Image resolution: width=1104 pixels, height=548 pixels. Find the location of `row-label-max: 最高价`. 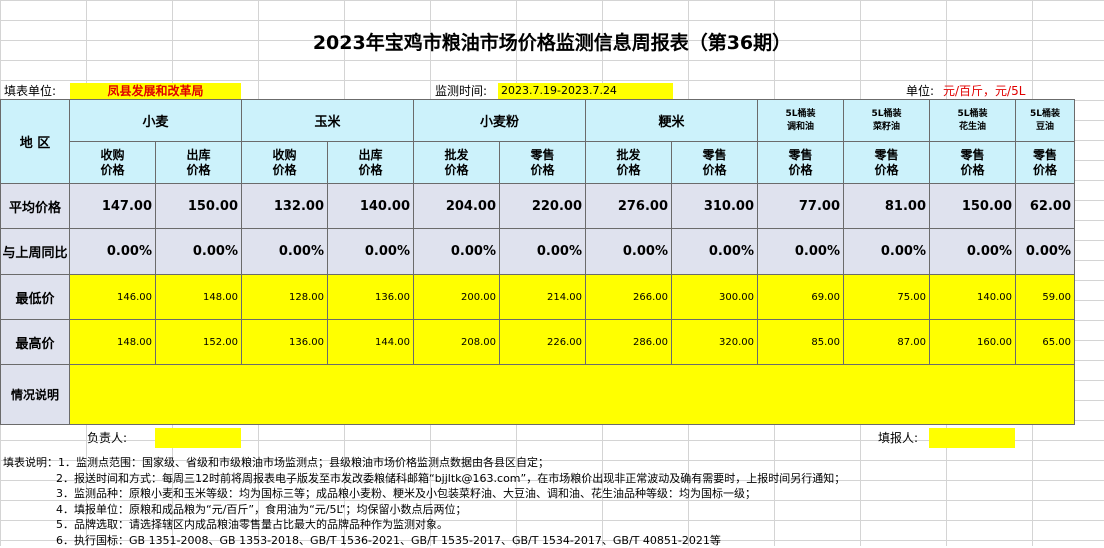

row-label-max: 最高价 is located at coordinates (35, 342).